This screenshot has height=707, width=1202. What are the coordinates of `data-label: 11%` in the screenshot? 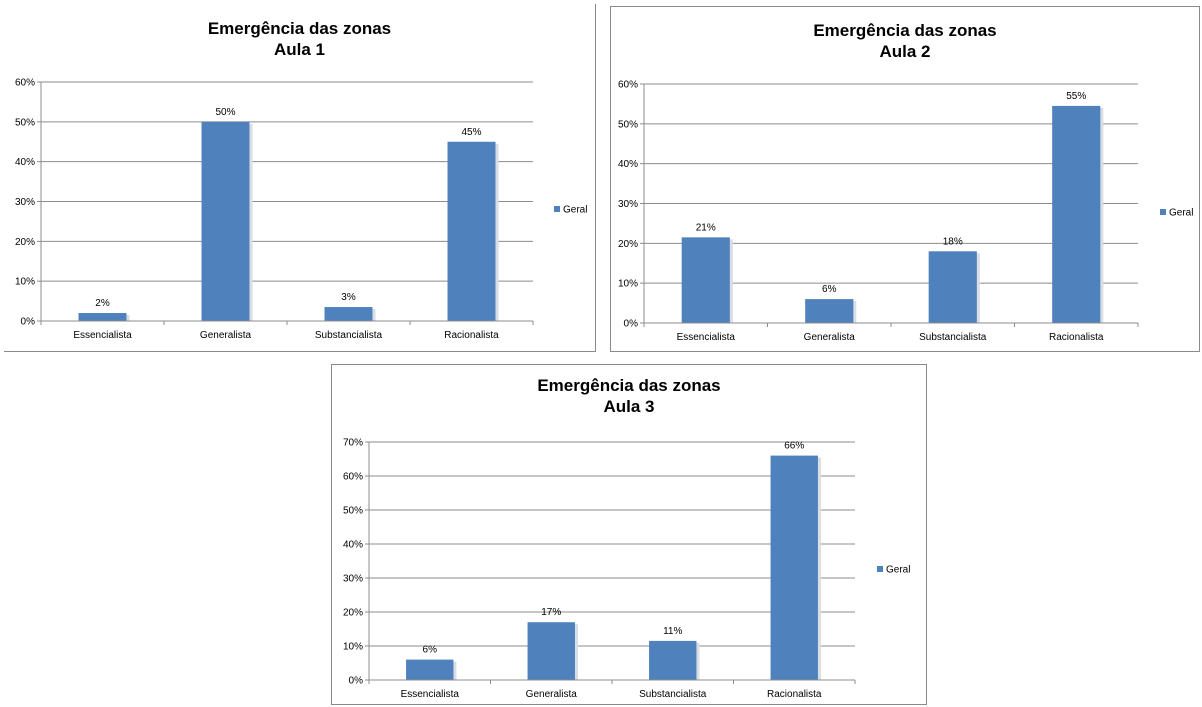 It's located at (672, 631).